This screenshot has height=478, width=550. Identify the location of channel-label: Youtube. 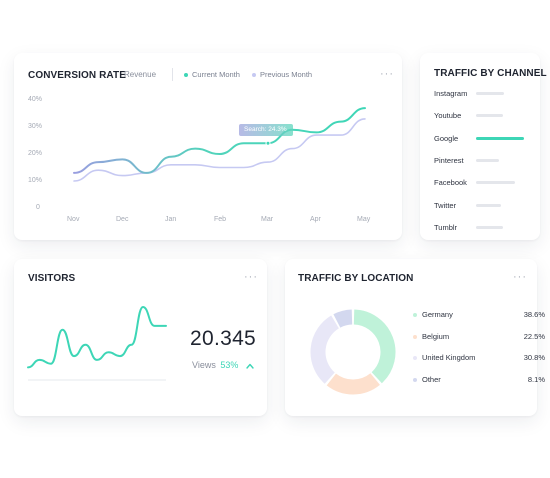
(448, 116).